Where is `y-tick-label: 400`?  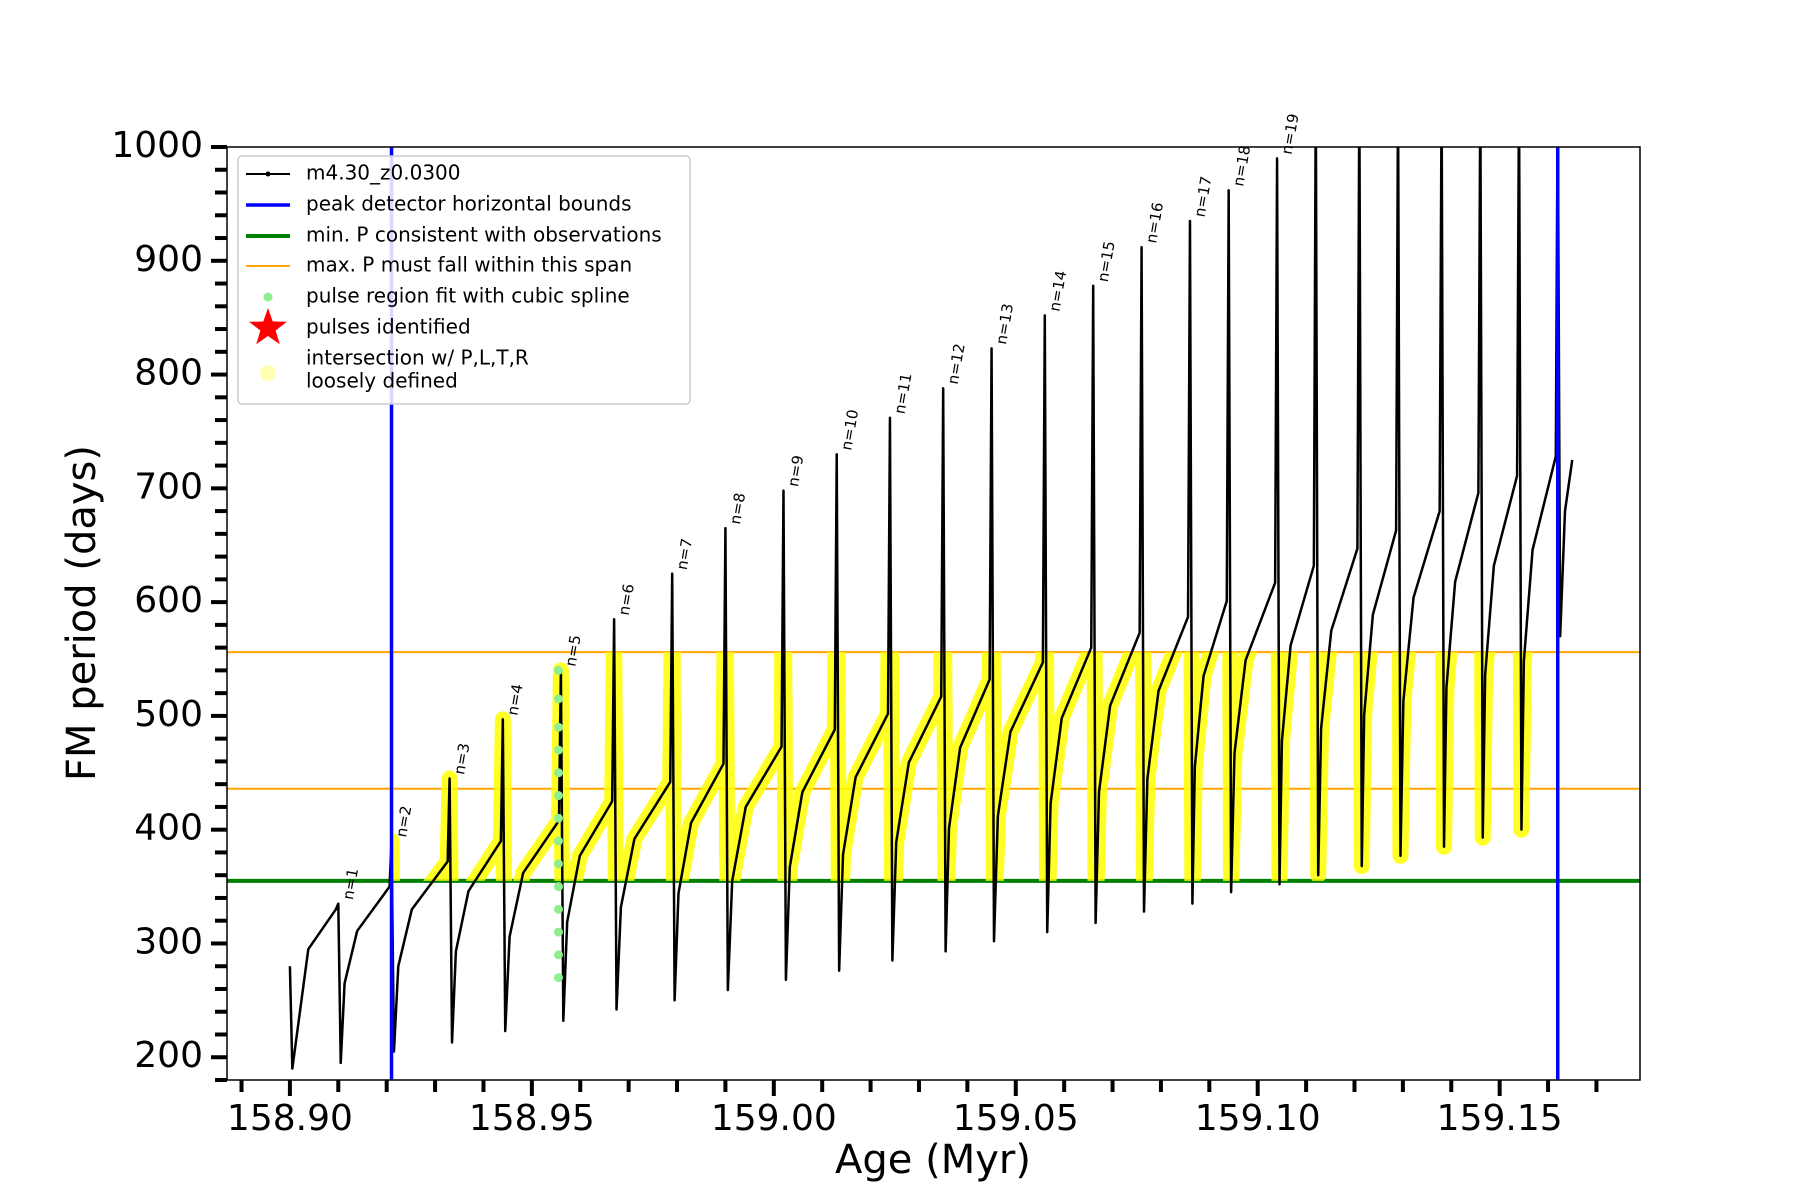 y-tick-label: 400 is located at coordinates (168, 828).